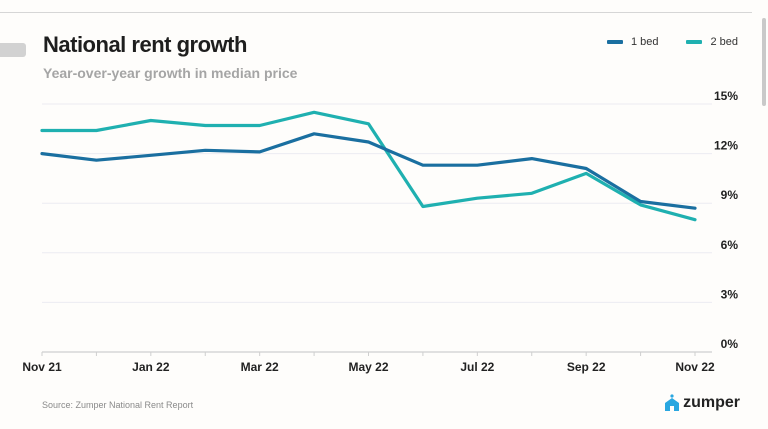 The image size is (768, 429). I want to click on source-note: Source: Zumper National Rent Report, so click(118, 405).